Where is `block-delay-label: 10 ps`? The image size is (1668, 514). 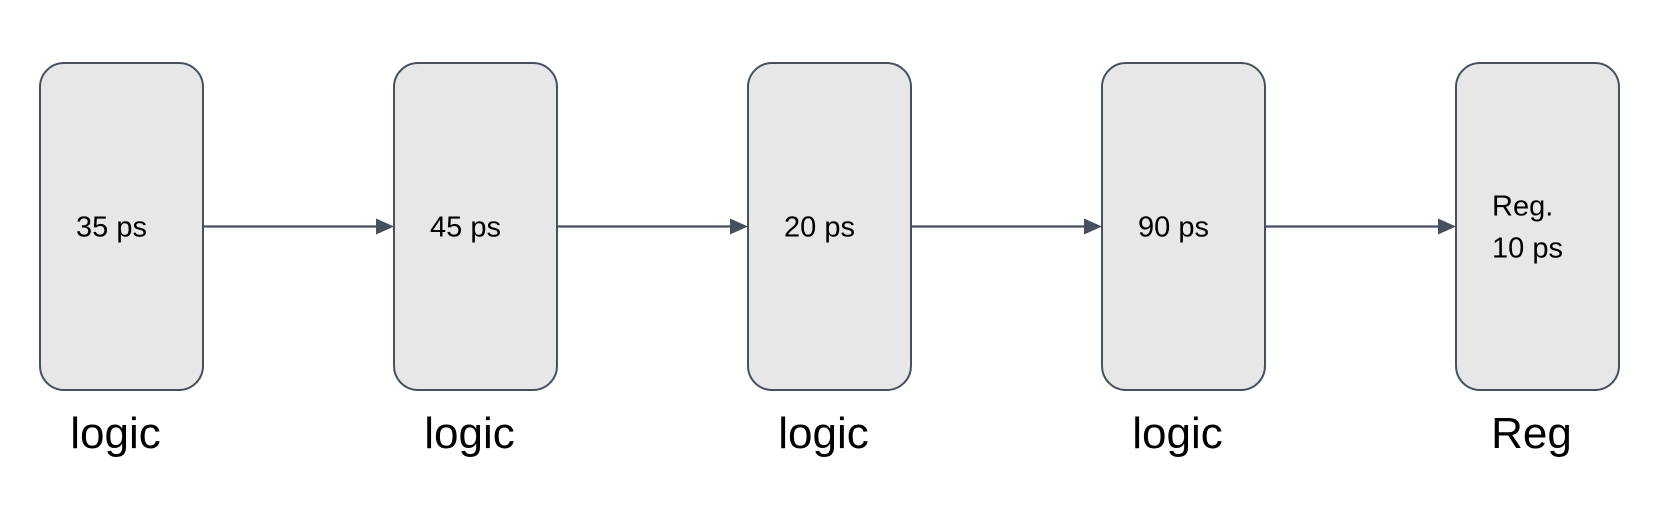 block-delay-label: 10 ps is located at coordinates (1527, 249).